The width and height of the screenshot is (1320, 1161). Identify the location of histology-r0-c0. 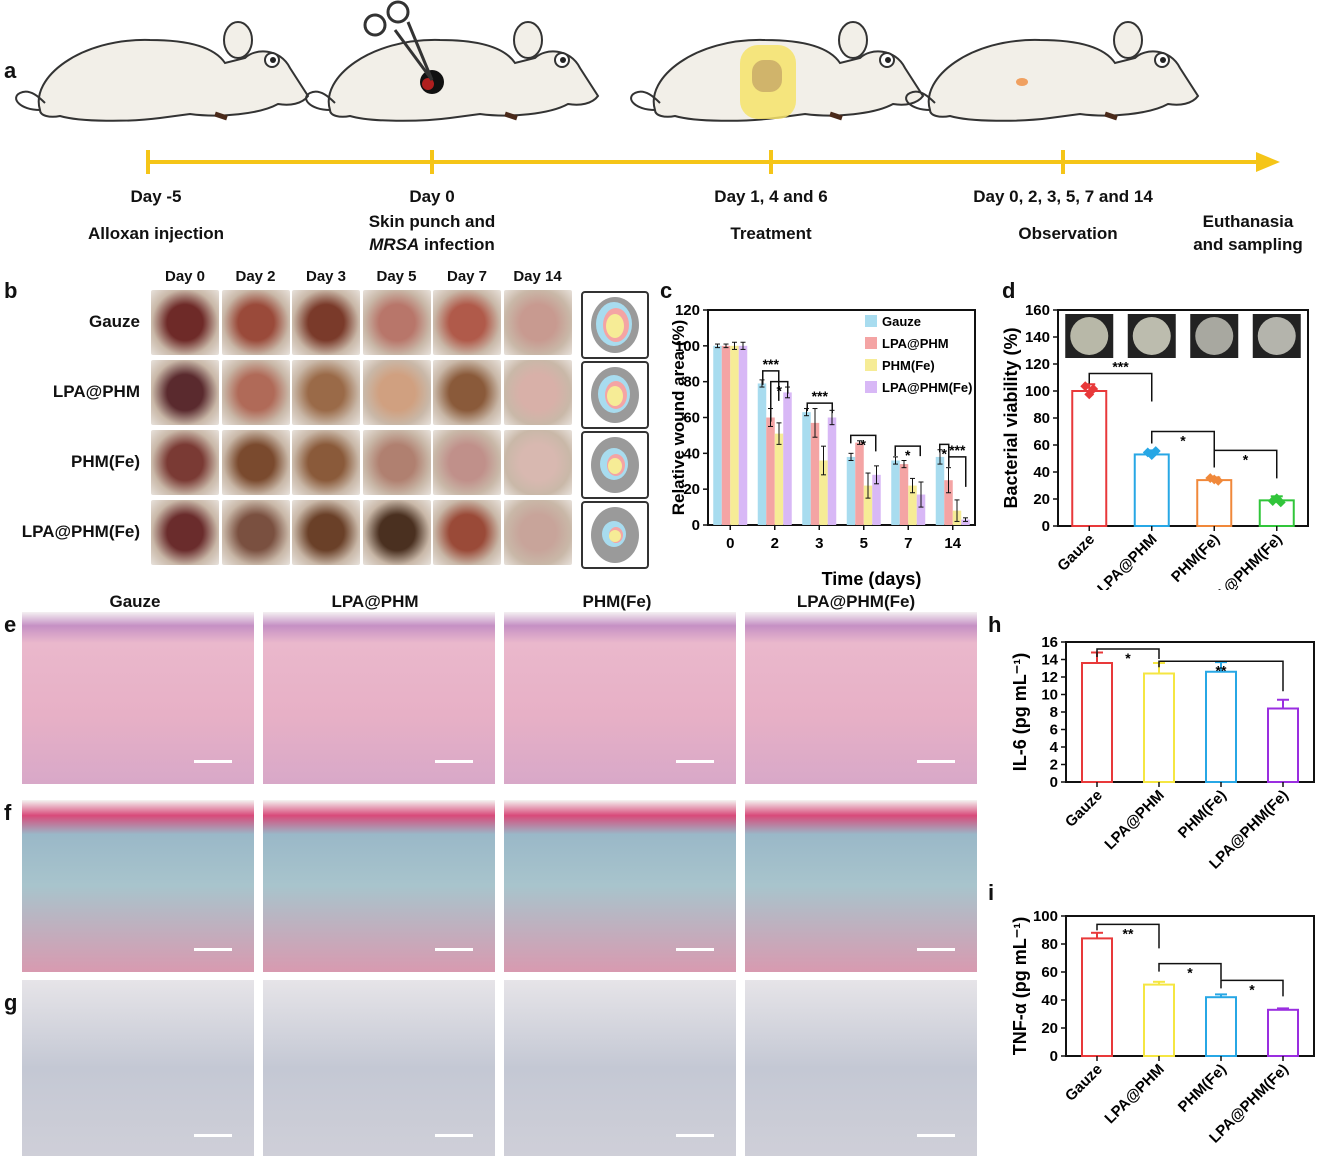
(138, 698).